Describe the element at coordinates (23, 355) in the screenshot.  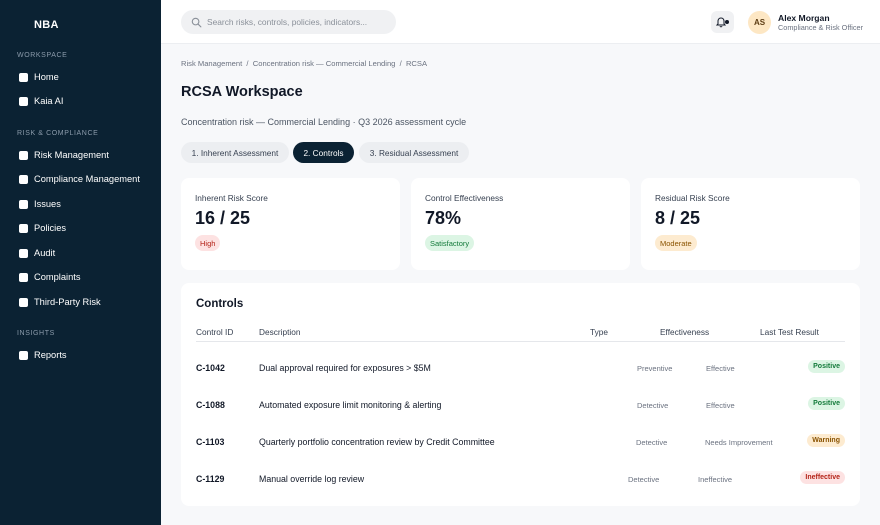
I see `reports-icon` at that location.